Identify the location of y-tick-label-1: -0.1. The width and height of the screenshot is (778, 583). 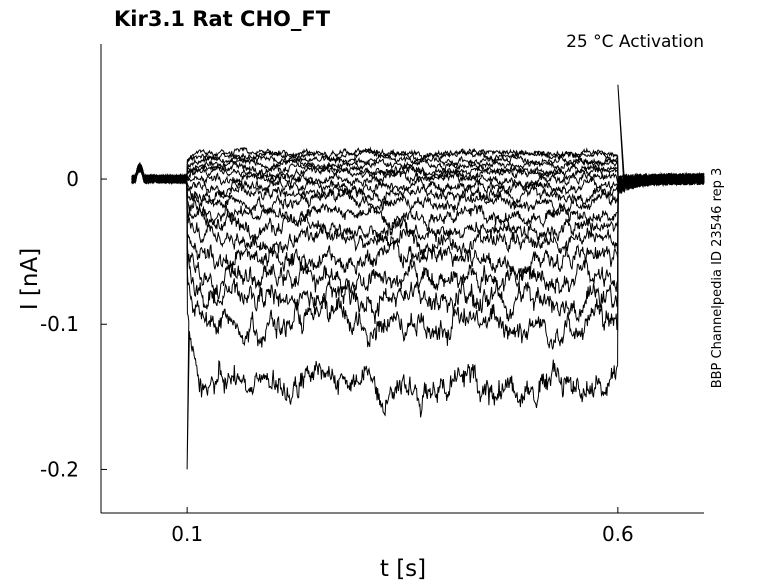
(59, 324).